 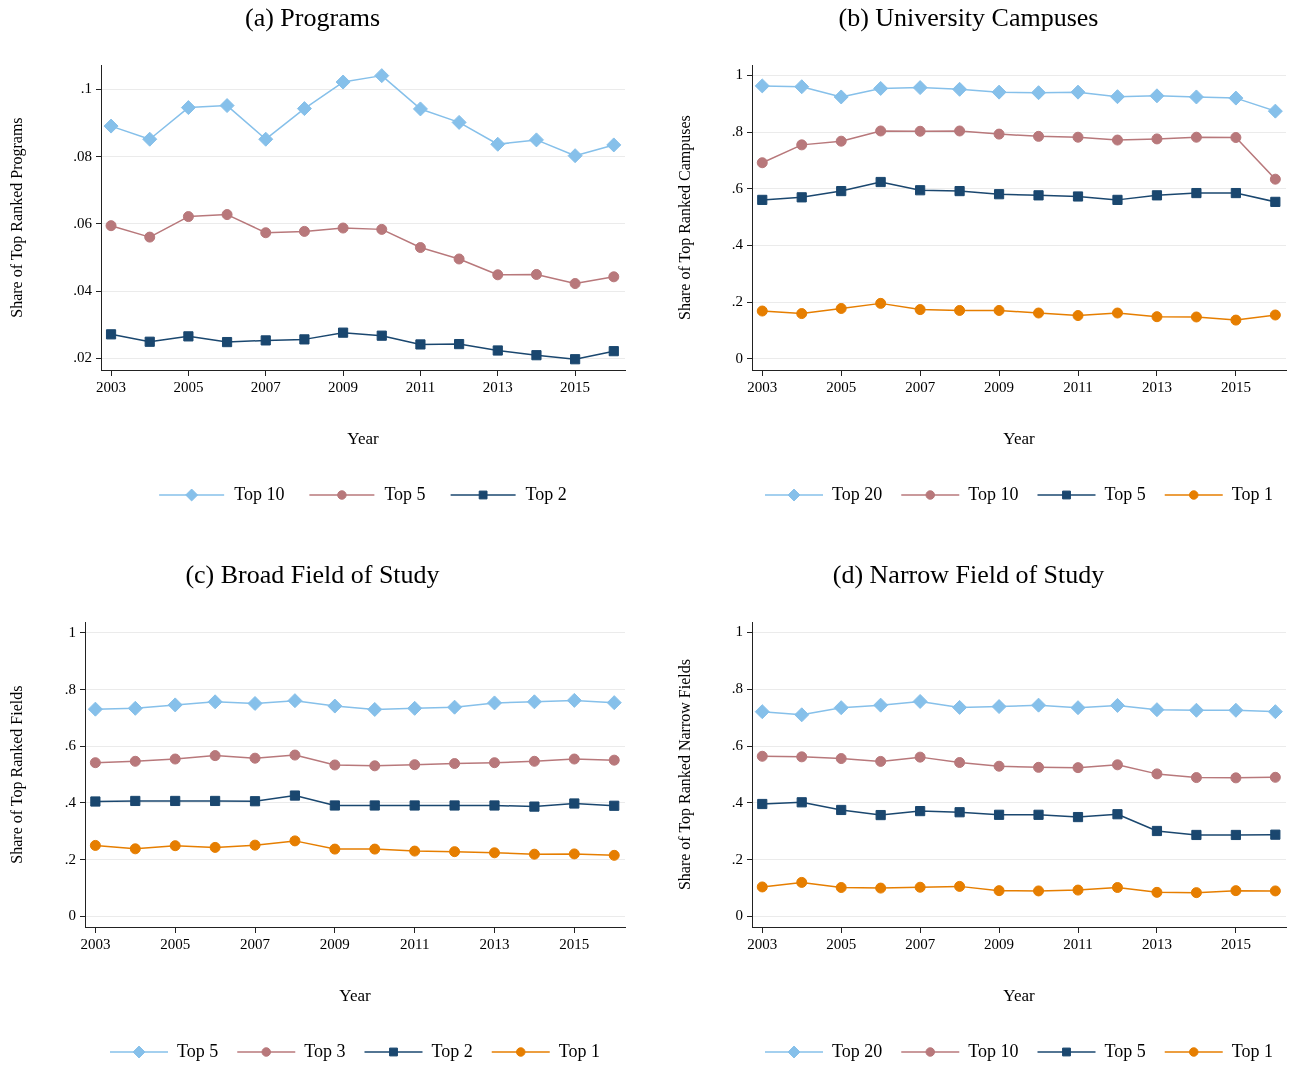 I want to click on x-tick-label: 2009, so click(x=334, y=943).